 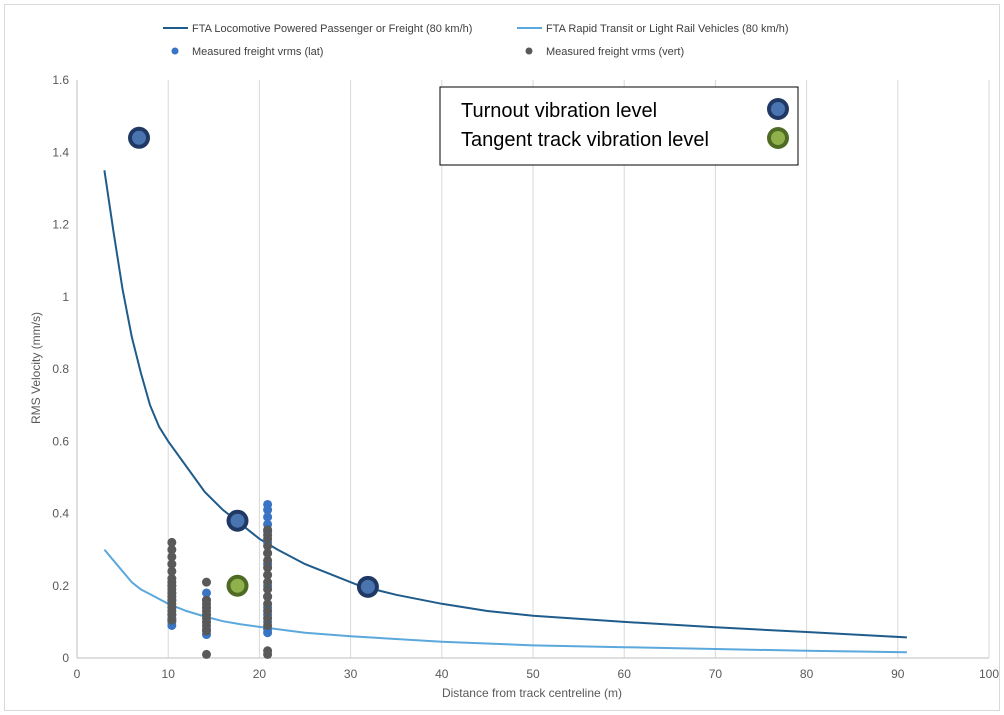 What do you see at coordinates (625, 674) in the screenshot?
I see `x-tick-label: 60` at bounding box center [625, 674].